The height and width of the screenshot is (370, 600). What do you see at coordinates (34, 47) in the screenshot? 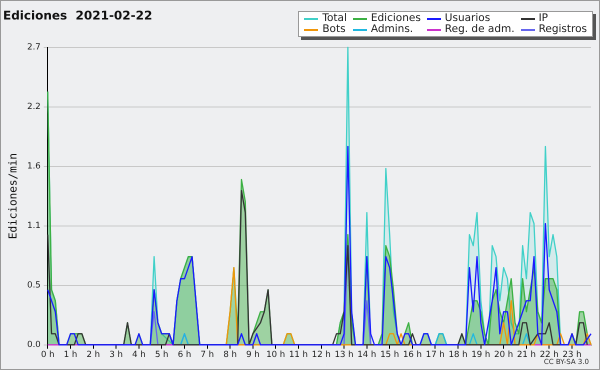
I see `y-tick-label: 2.7` at bounding box center [34, 47].